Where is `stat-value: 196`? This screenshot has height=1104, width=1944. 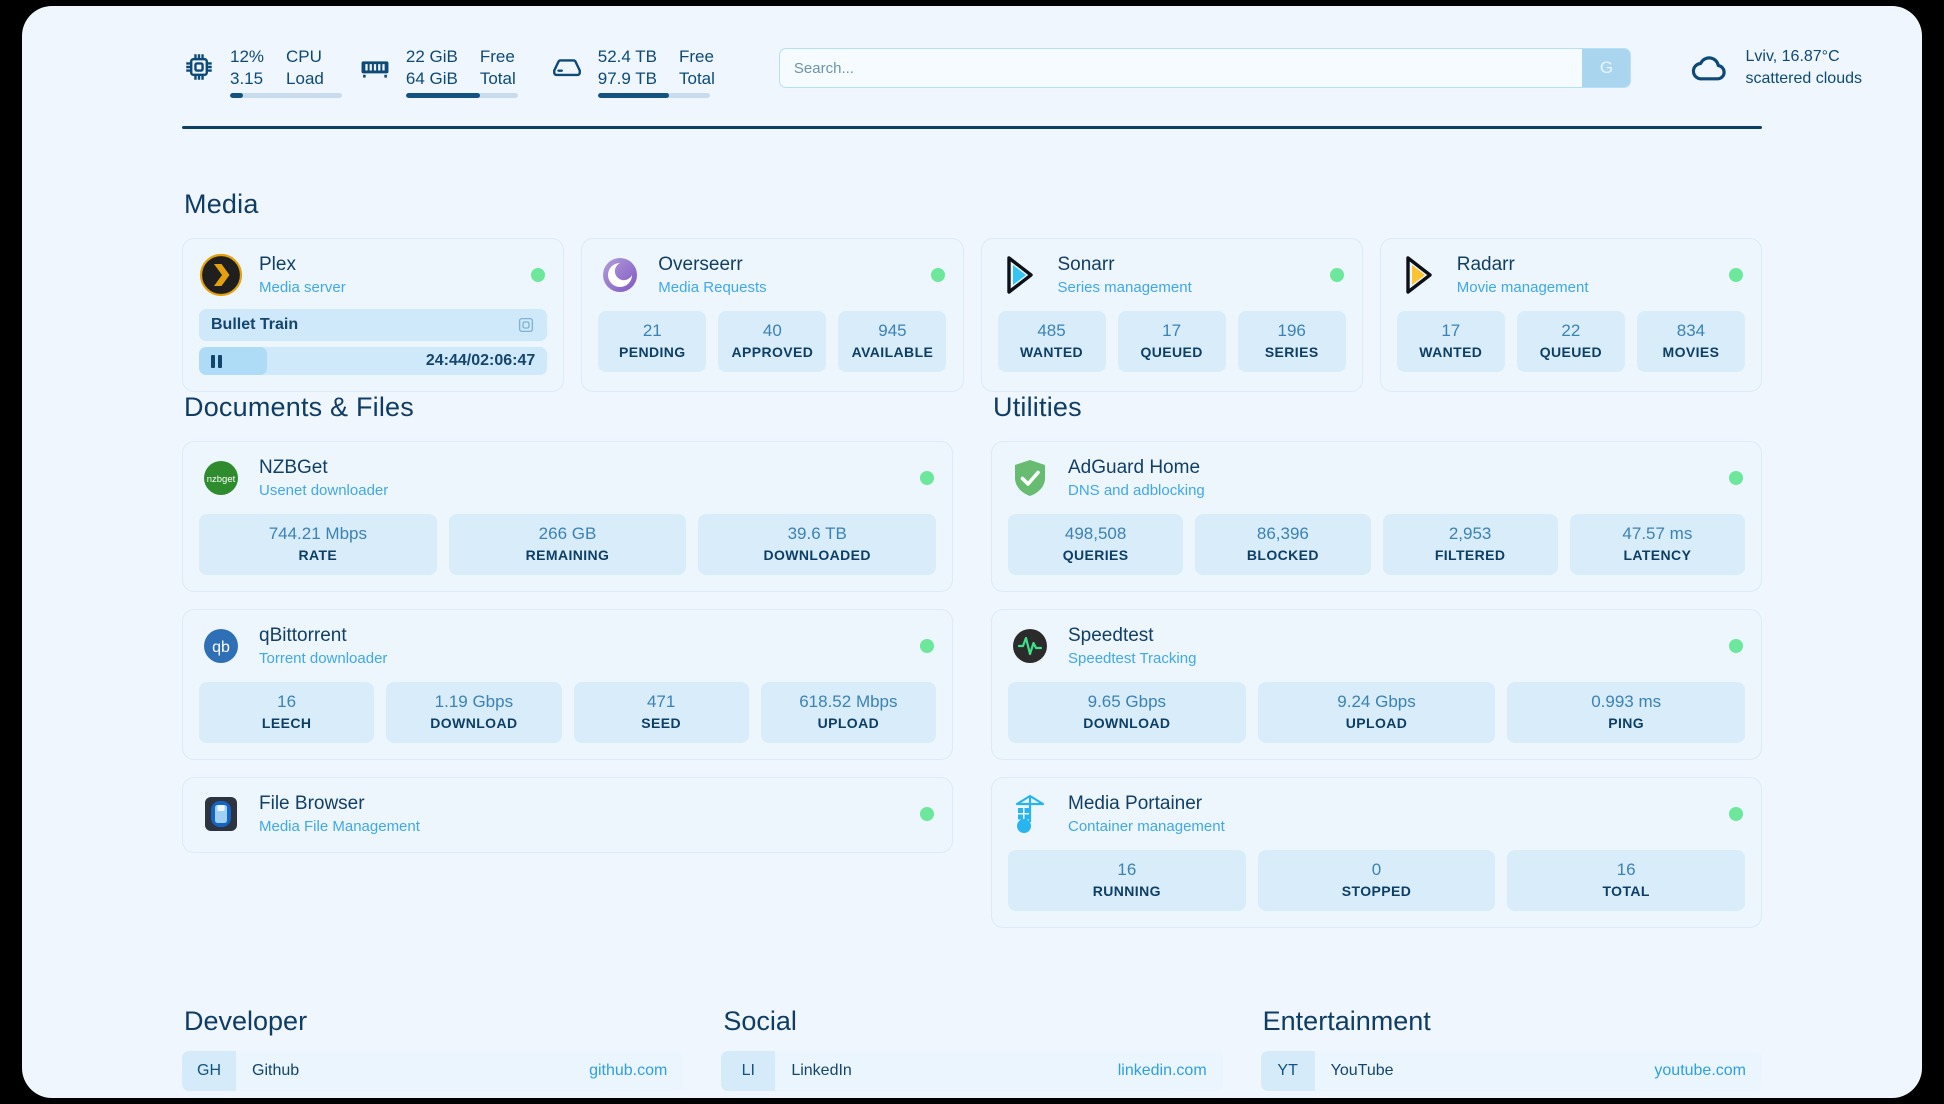 stat-value: 196 is located at coordinates (1291, 331).